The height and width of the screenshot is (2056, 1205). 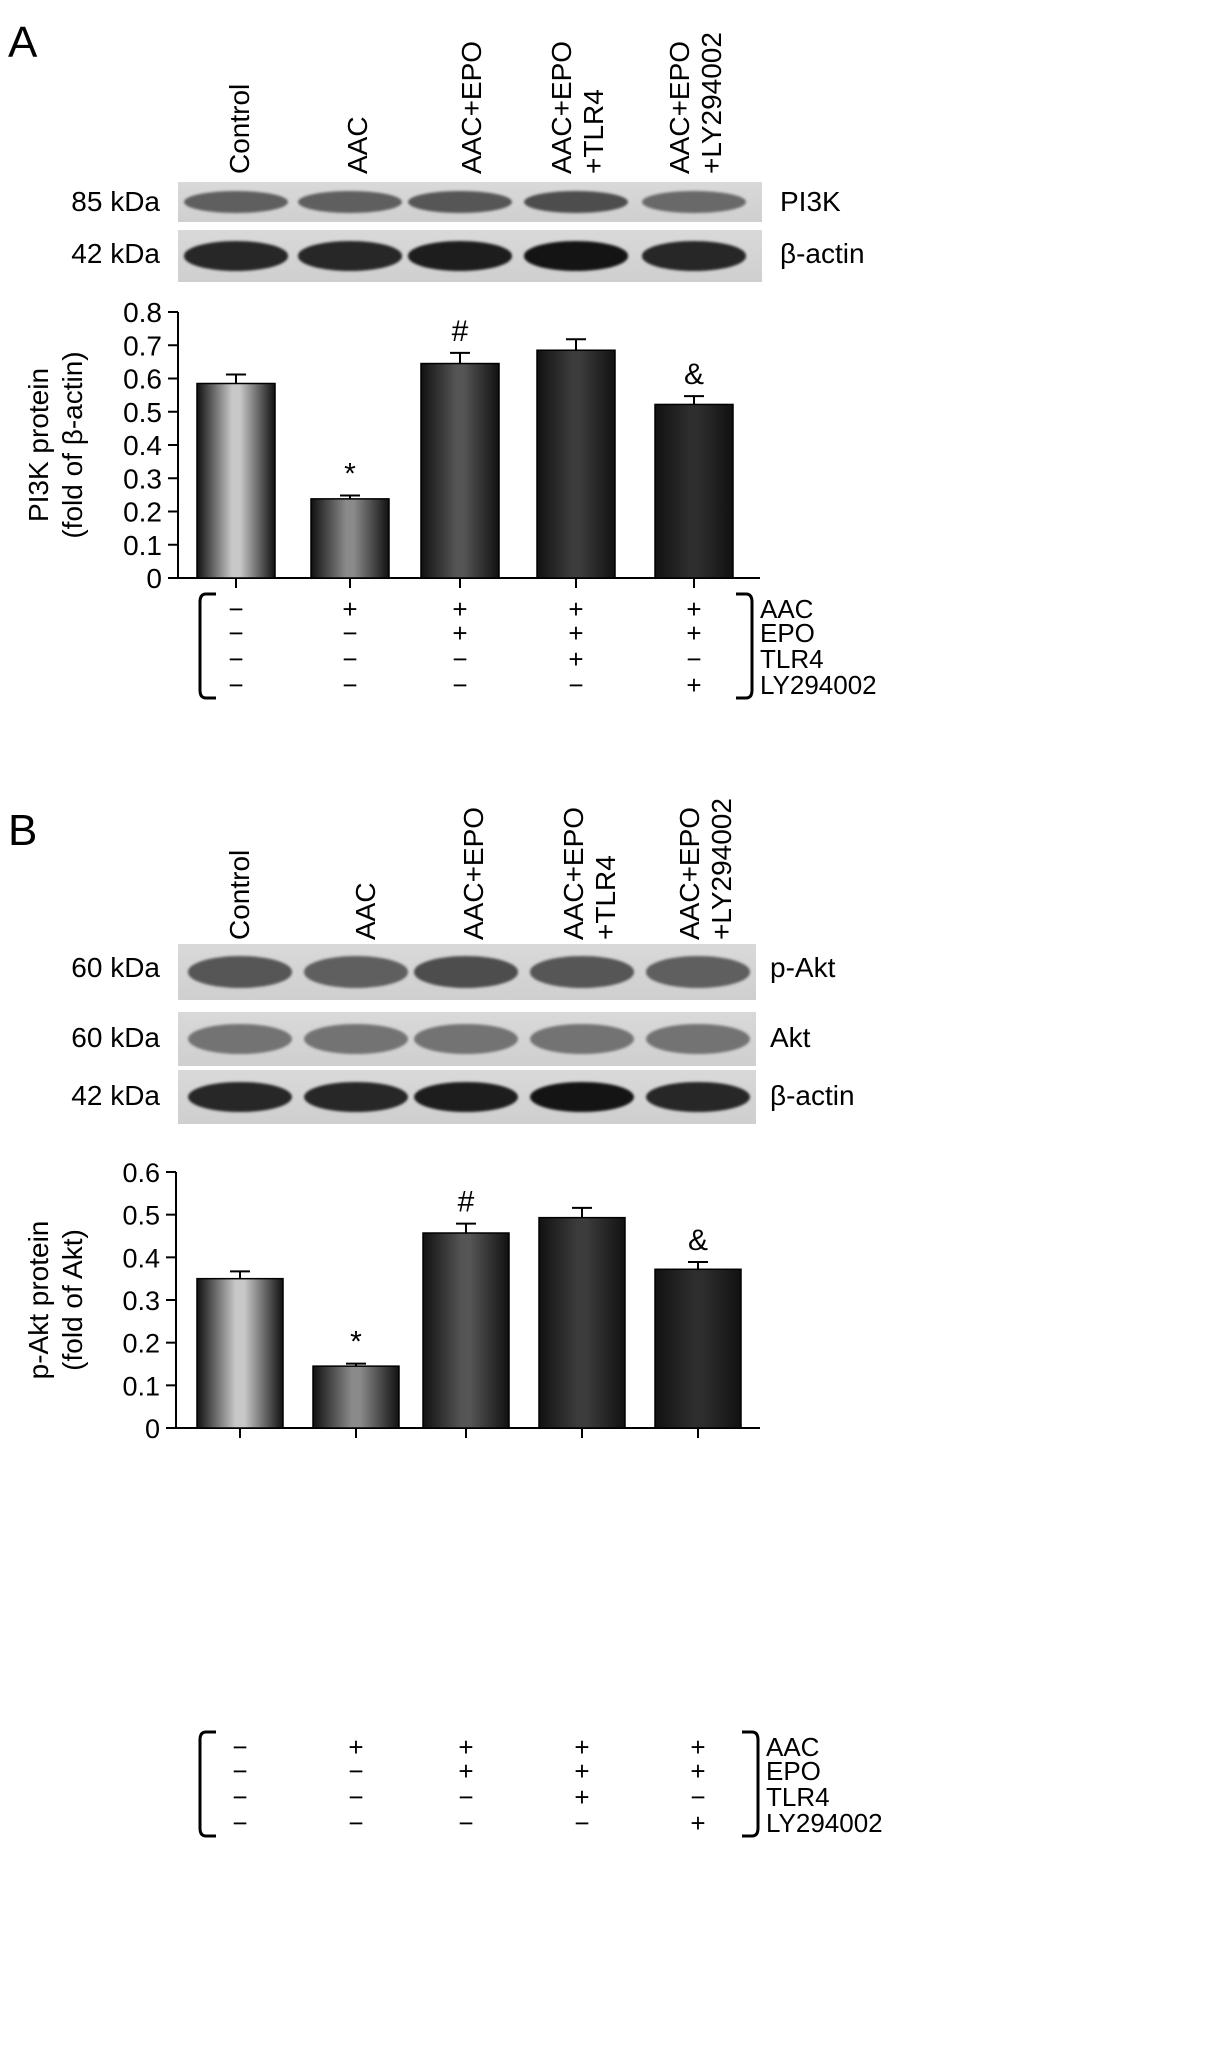 What do you see at coordinates (812, 1095) in the screenshot?
I see `blot-protein-bactin-b: β-actin` at bounding box center [812, 1095].